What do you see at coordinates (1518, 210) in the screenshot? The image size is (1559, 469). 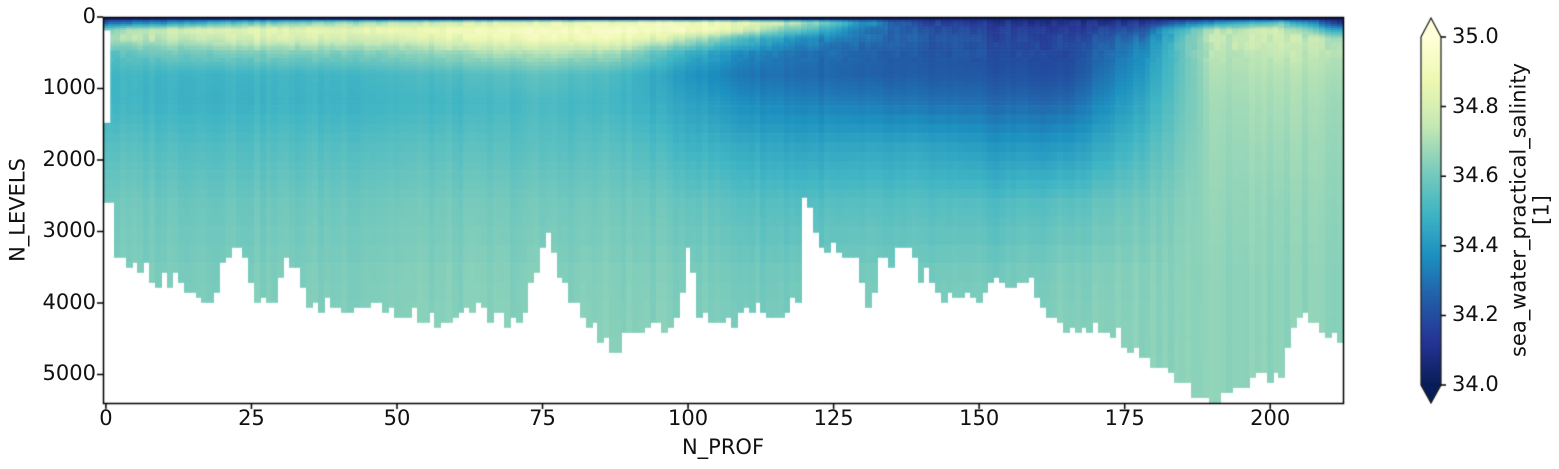 I see `colorbar-label: sea_water_practical_salinity` at bounding box center [1518, 210].